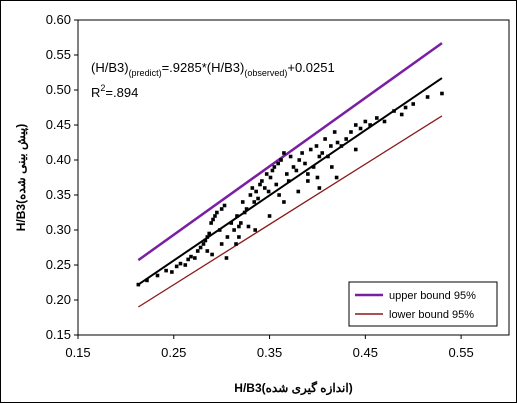  I want to click on legend-label-lower: lower bound 95%, so click(431, 315).